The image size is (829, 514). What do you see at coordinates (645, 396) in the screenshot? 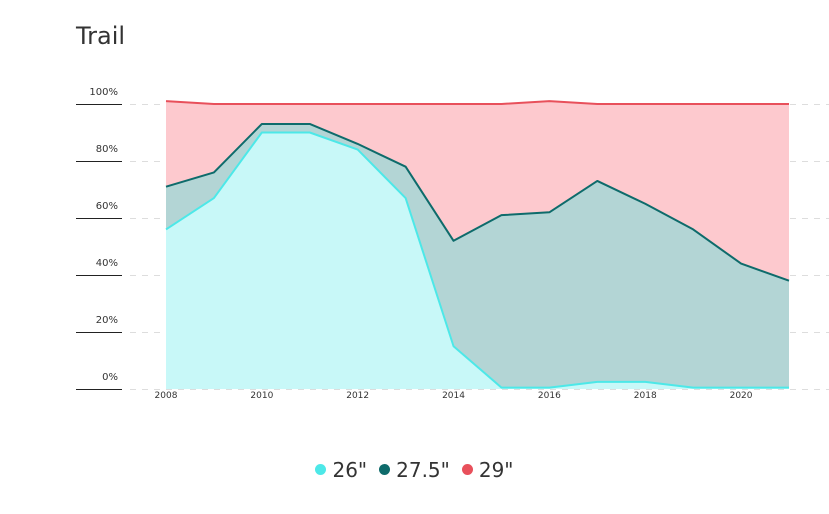
I see `x-tick-label: 2018` at bounding box center [645, 396].